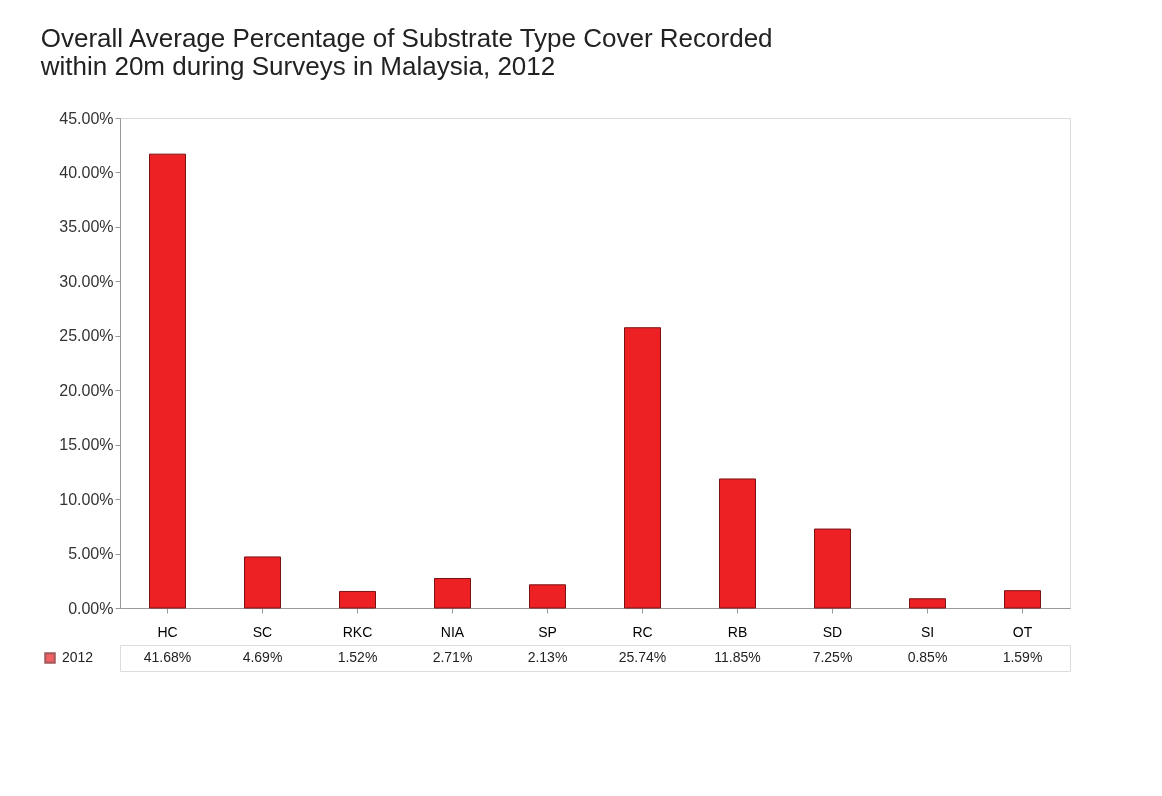 The height and width of the screenshot is (796, 1162). What do you see at coordinates (86, 499) in the screenshot?
I see `y-tick-label: 10.00%` at bounding box center [86, 499].